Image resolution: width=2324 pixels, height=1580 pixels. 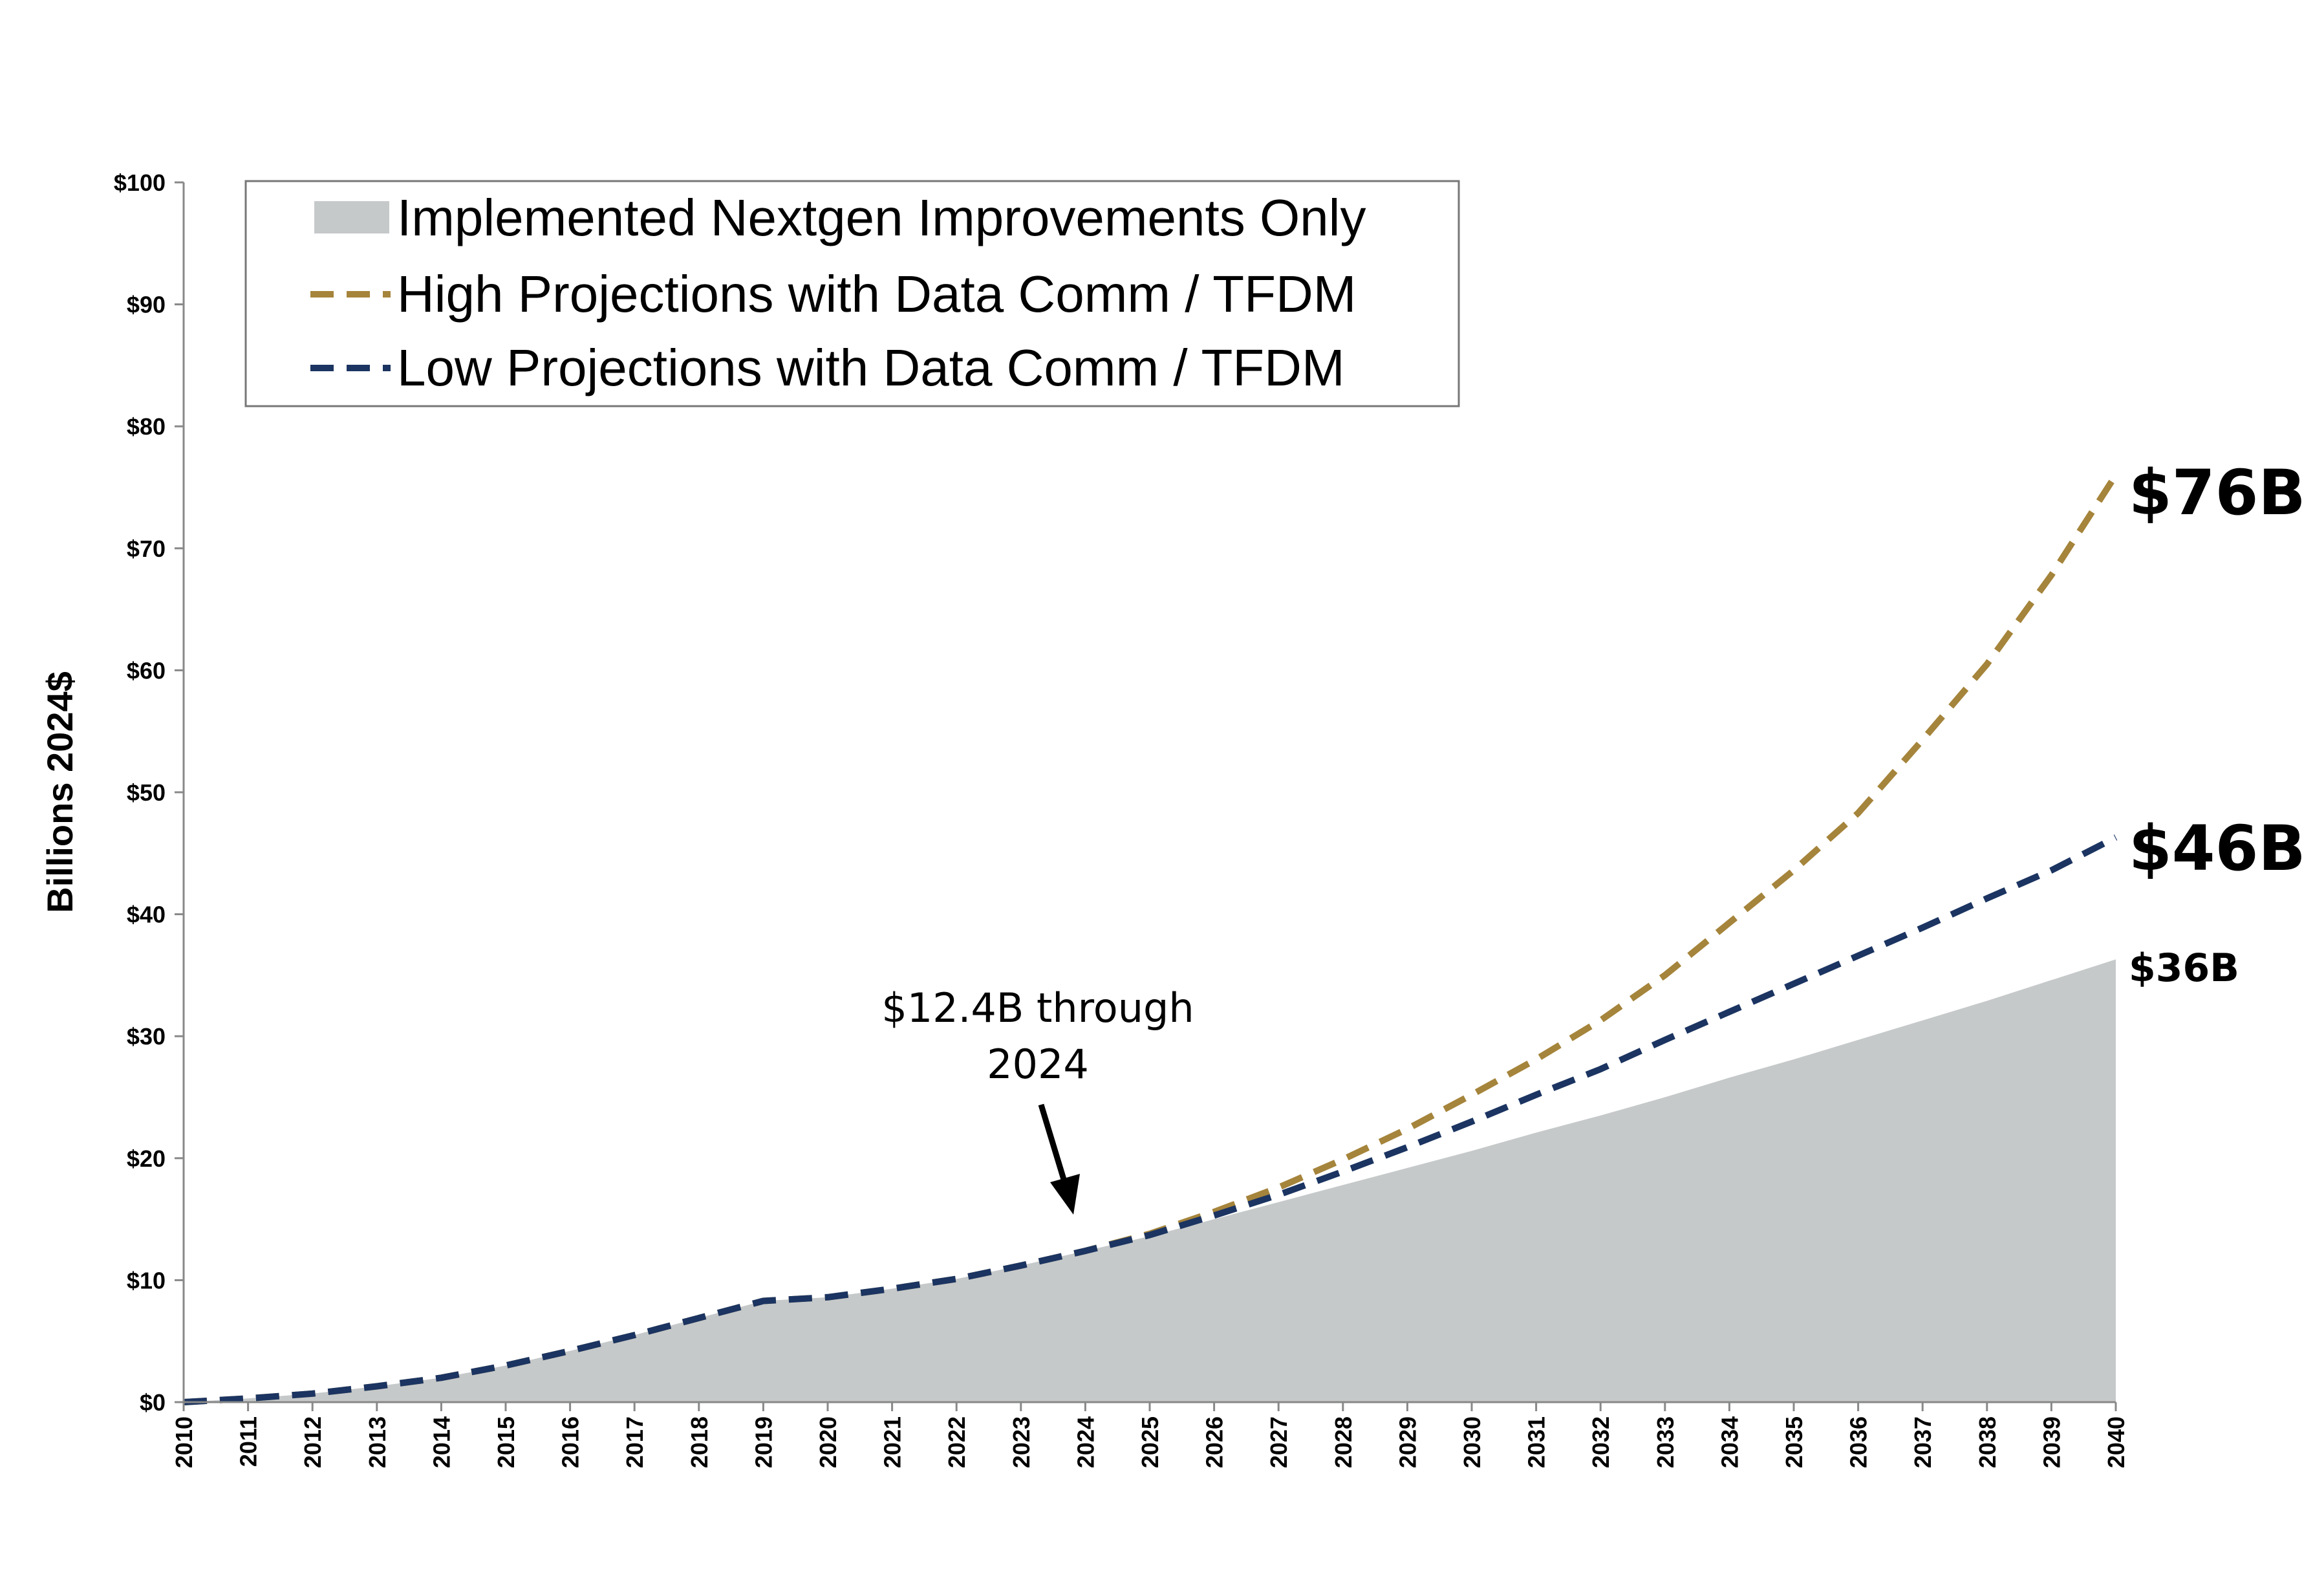 What do you see at coordinates (1472, 1442) in the screenshot?
I see `x-tick-label: 2030` at bounding box center [1472, 1442].